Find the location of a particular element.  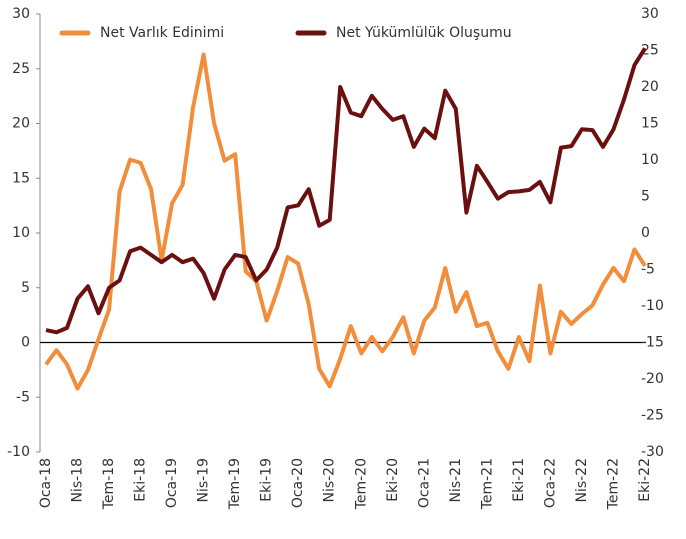

y2-tick-label: 10 is located at coordinates (650, 160).